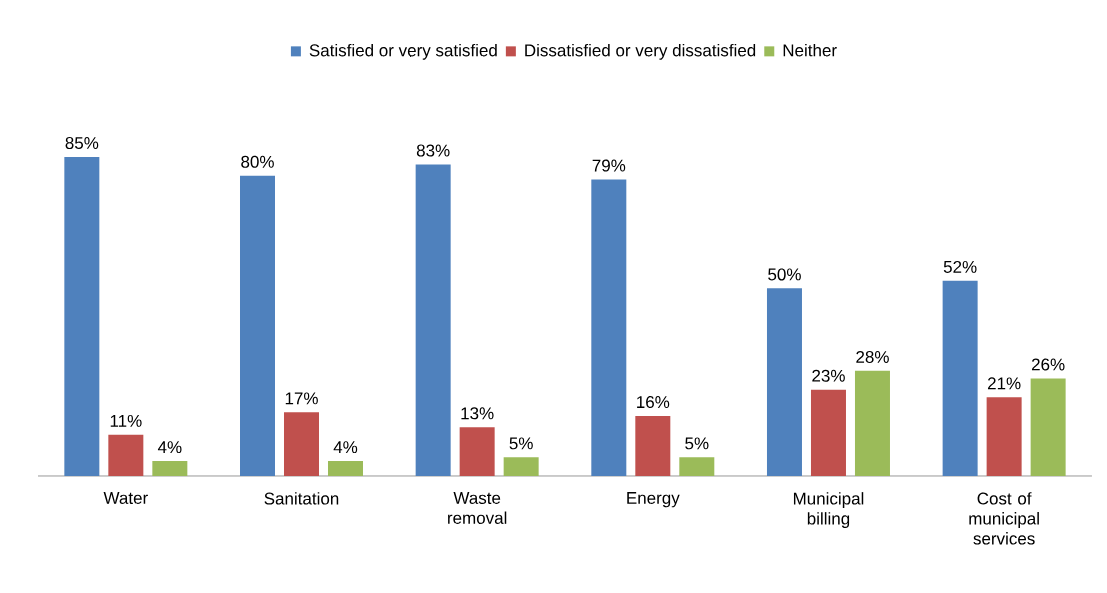 This screenshot has height=593, width=1107. I want to click on data-label: 11%, so click(126, 420).